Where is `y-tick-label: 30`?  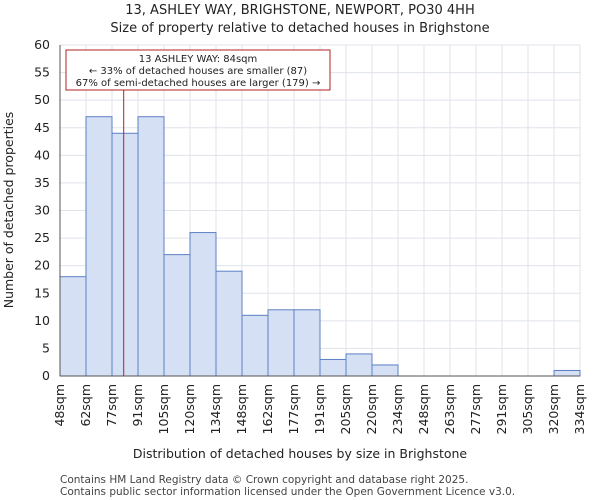
y-tick-label: 30 is located at coordinates (42, 210).